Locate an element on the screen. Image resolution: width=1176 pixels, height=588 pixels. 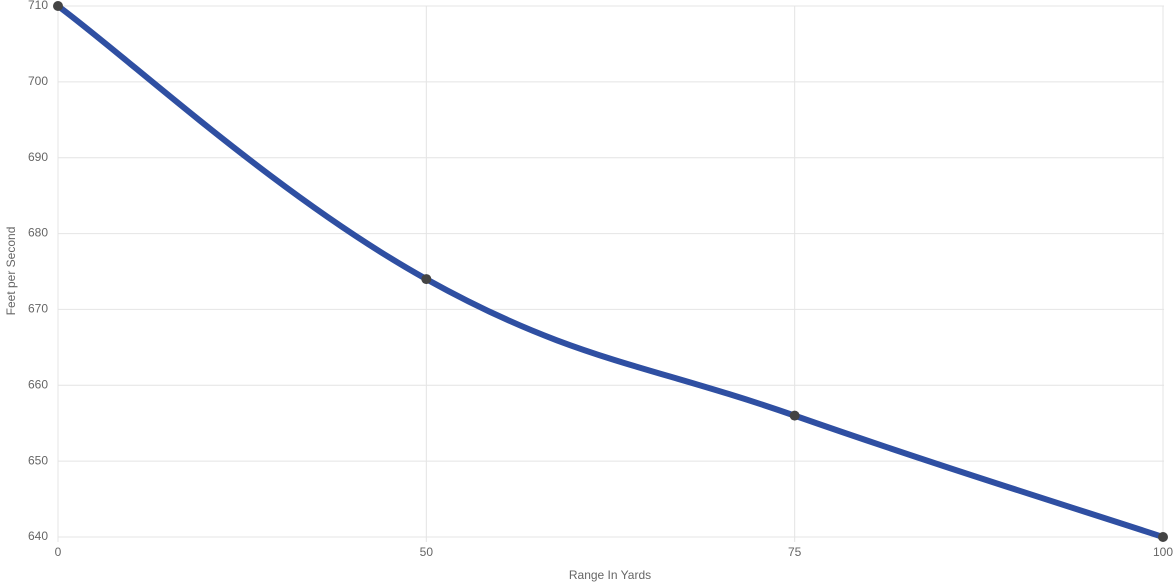
y-tick-label: 660 is located at coordinates (38, 384).